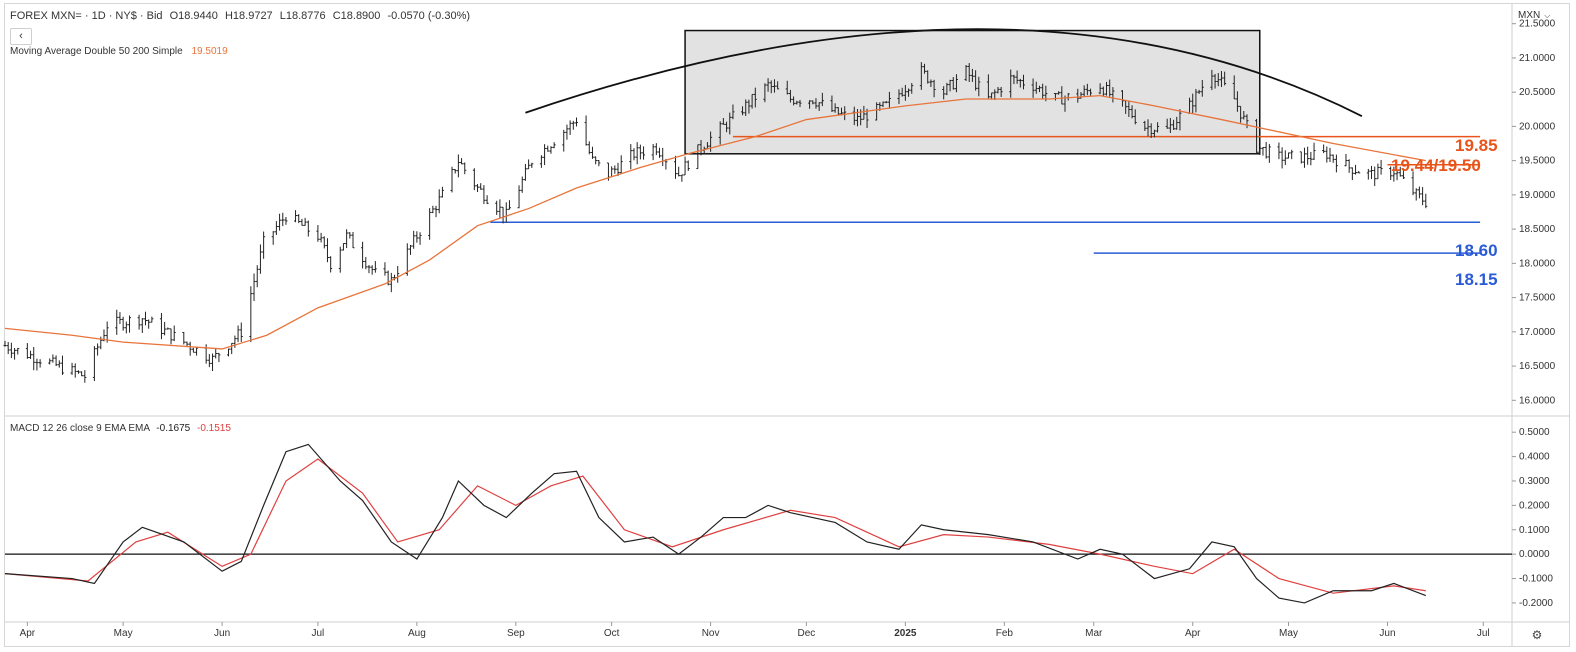 The image size is (1576, 652). Describe the element at coordinates (1537, 161) in the screenshot. I see `price-tick-label: 19.5000` at that location.